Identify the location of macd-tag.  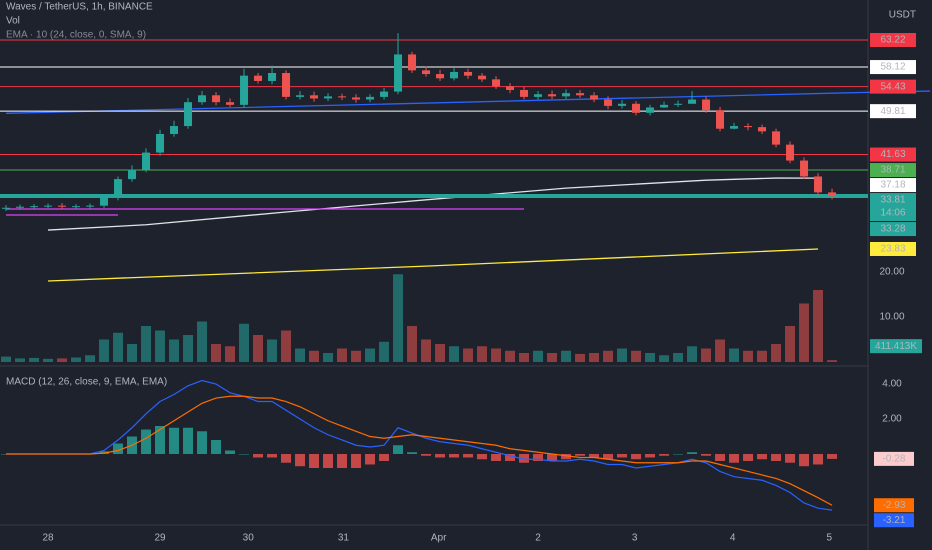
(894, 458).